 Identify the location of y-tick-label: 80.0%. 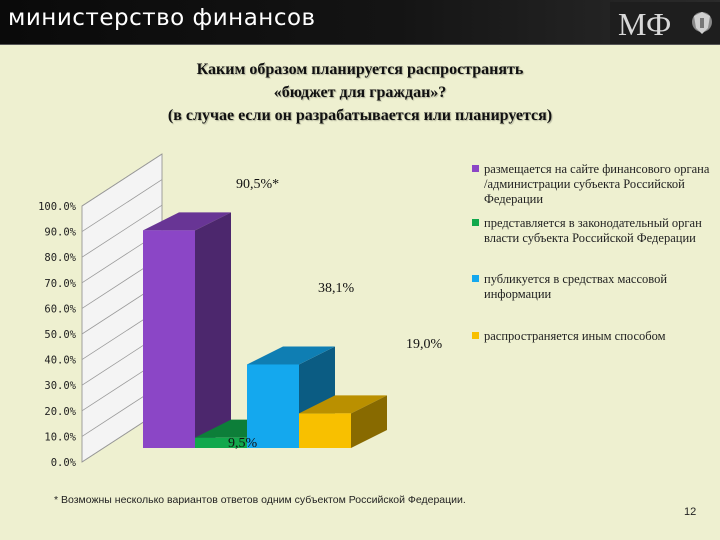
(60, 258).